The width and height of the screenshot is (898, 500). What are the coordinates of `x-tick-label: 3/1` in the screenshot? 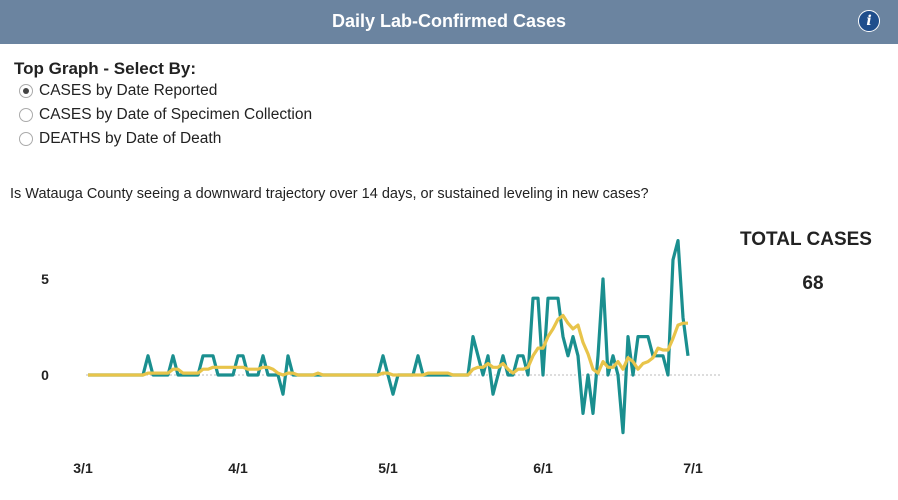 It's located at (83, 468).